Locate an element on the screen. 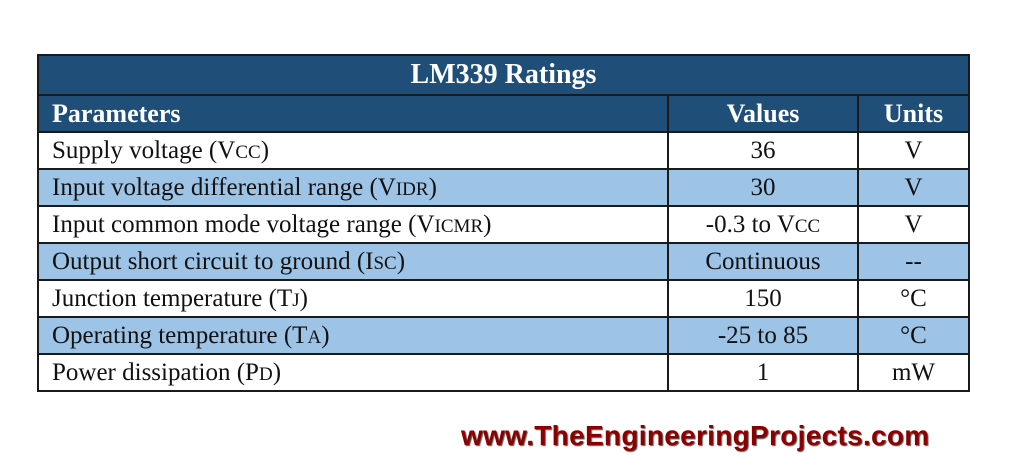 This screenshot has height=472, width=1024. parameter-symbol: P is located at coordinates (252, 372).